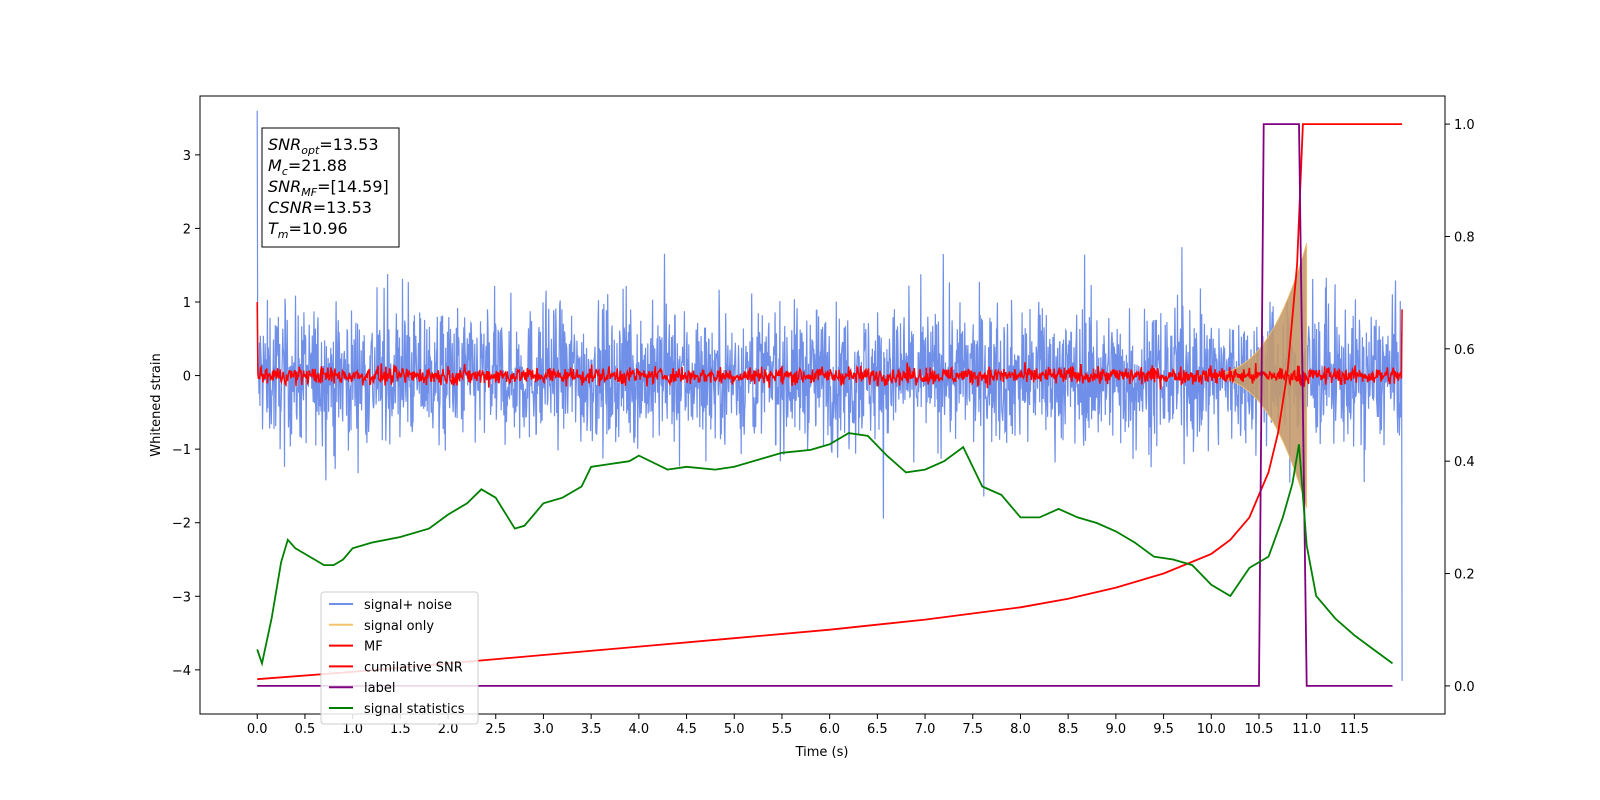 The image size is (1600, 800). I want to click on annotation-line: SNRMF=[14.59], so click(328, 188).